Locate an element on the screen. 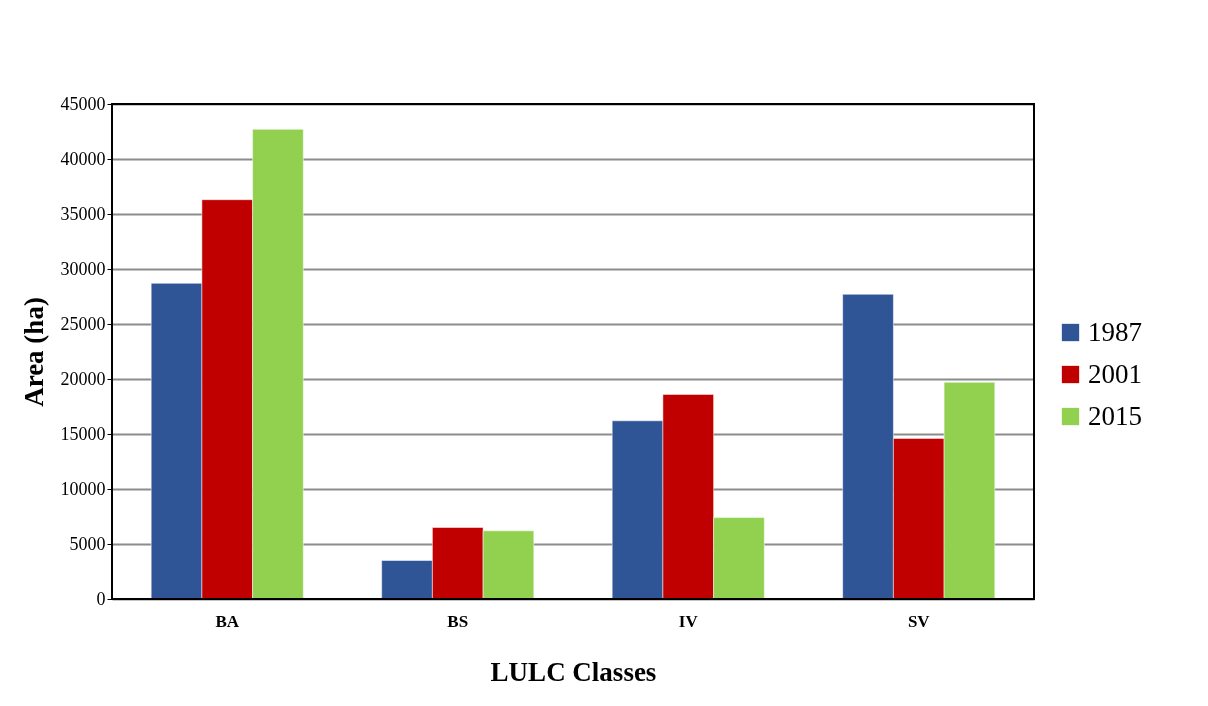 The height and width of the screenshot is (706, 1208). y-tick-label: 45000 is located at coordinates (83, 103).